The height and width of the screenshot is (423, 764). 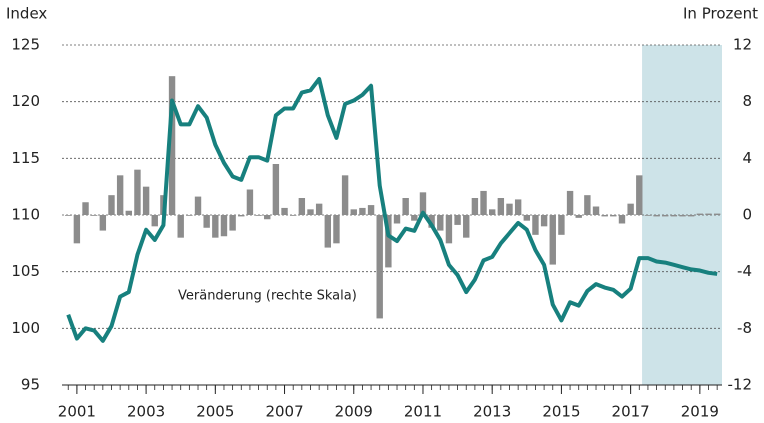 What do you see at coordinates (492, 412) in the screenshot?
I see `x-tick-label: 2013` at bounding box center [492, 412].